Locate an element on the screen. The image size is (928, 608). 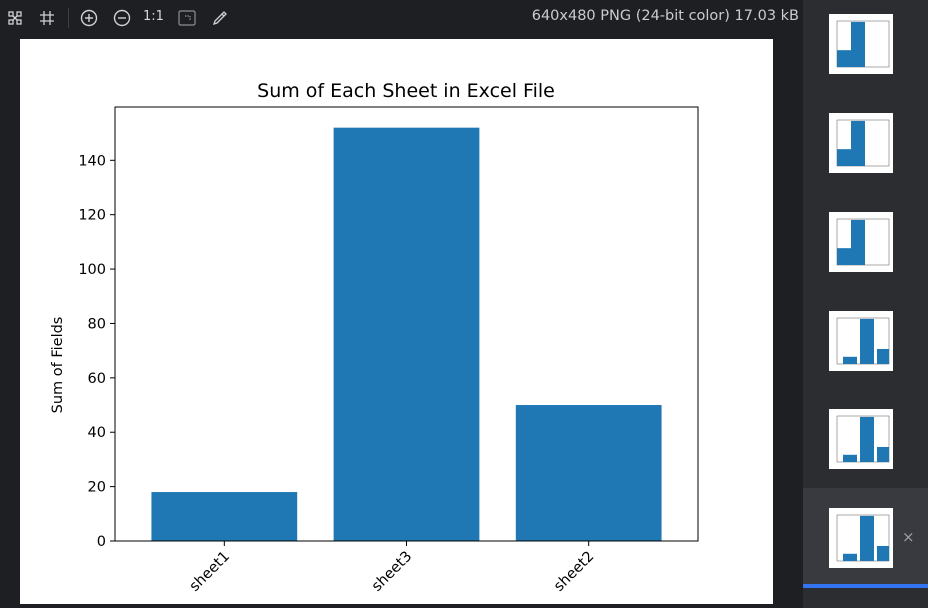
bar-sheet1 is located at coordinates (224, 516).